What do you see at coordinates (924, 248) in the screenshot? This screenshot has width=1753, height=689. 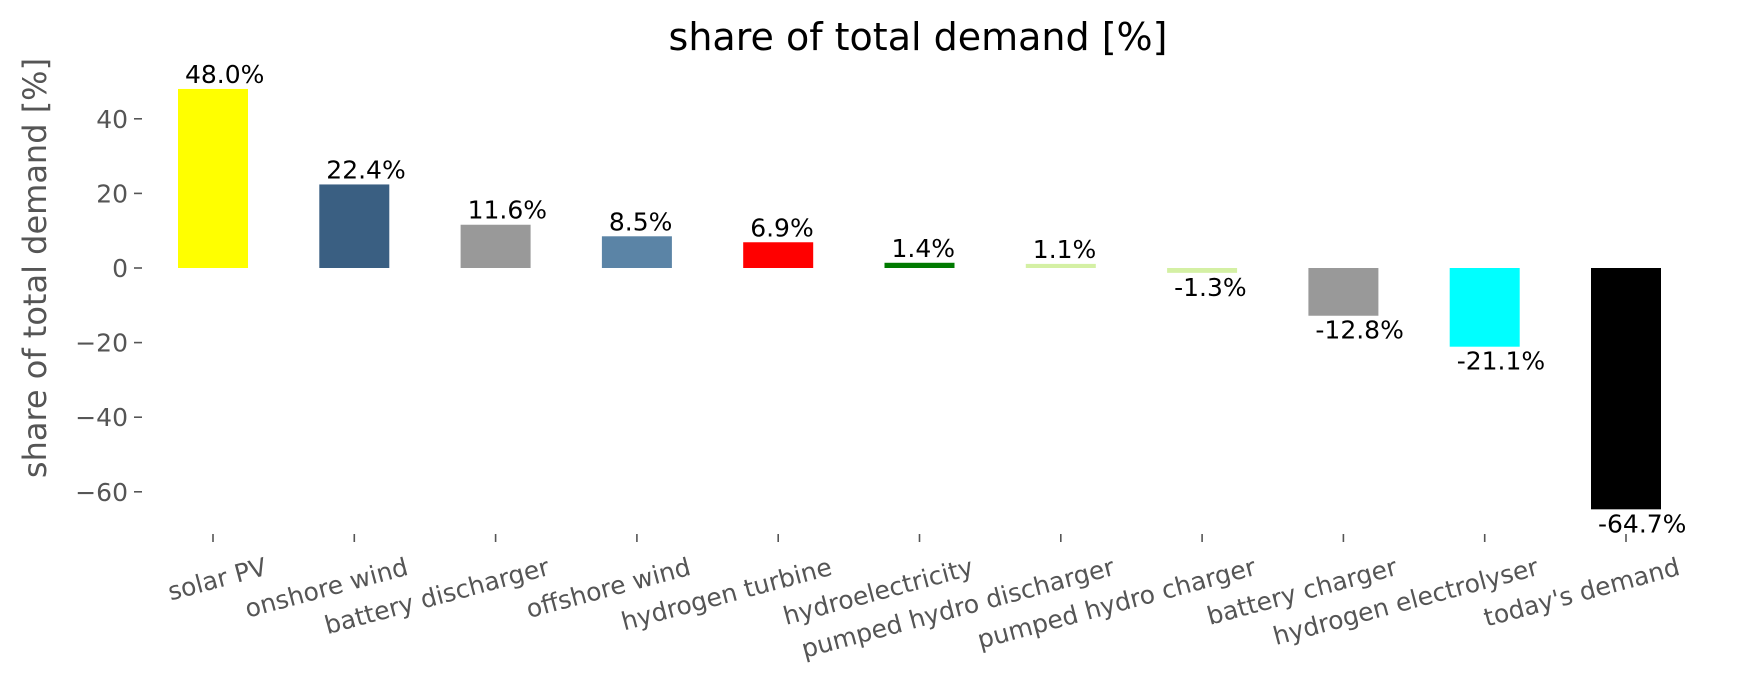 I see `data-label: 1.4%` at bounding box center [924, 248].